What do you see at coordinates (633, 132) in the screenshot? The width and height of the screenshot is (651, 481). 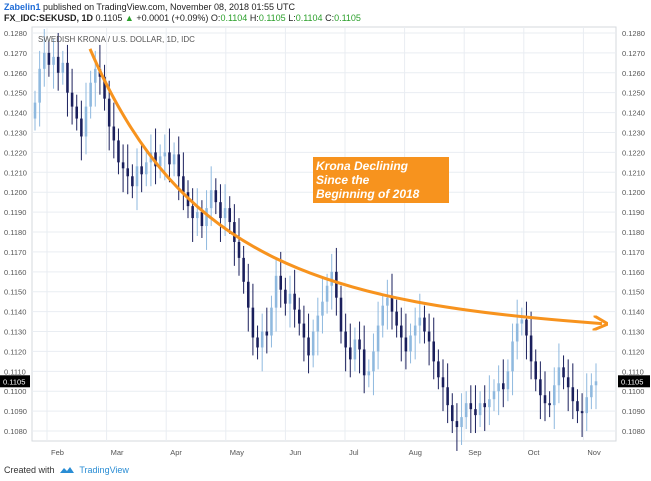 I see `y-tick-label-right: 0.1230` at bounding box center [633, 132].